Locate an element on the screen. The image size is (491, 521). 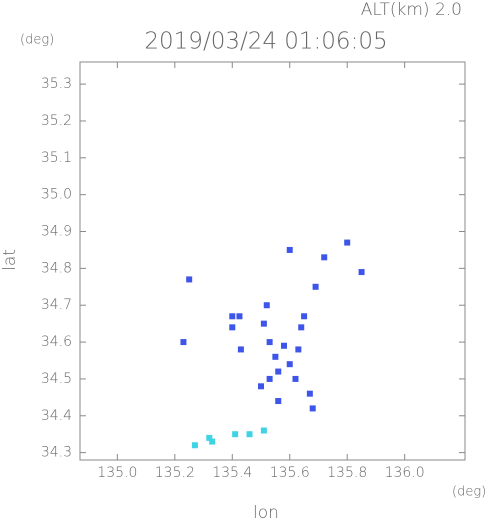
chart-title: 2019/03/24 01:06:05 is located at coordinates (265, 42).